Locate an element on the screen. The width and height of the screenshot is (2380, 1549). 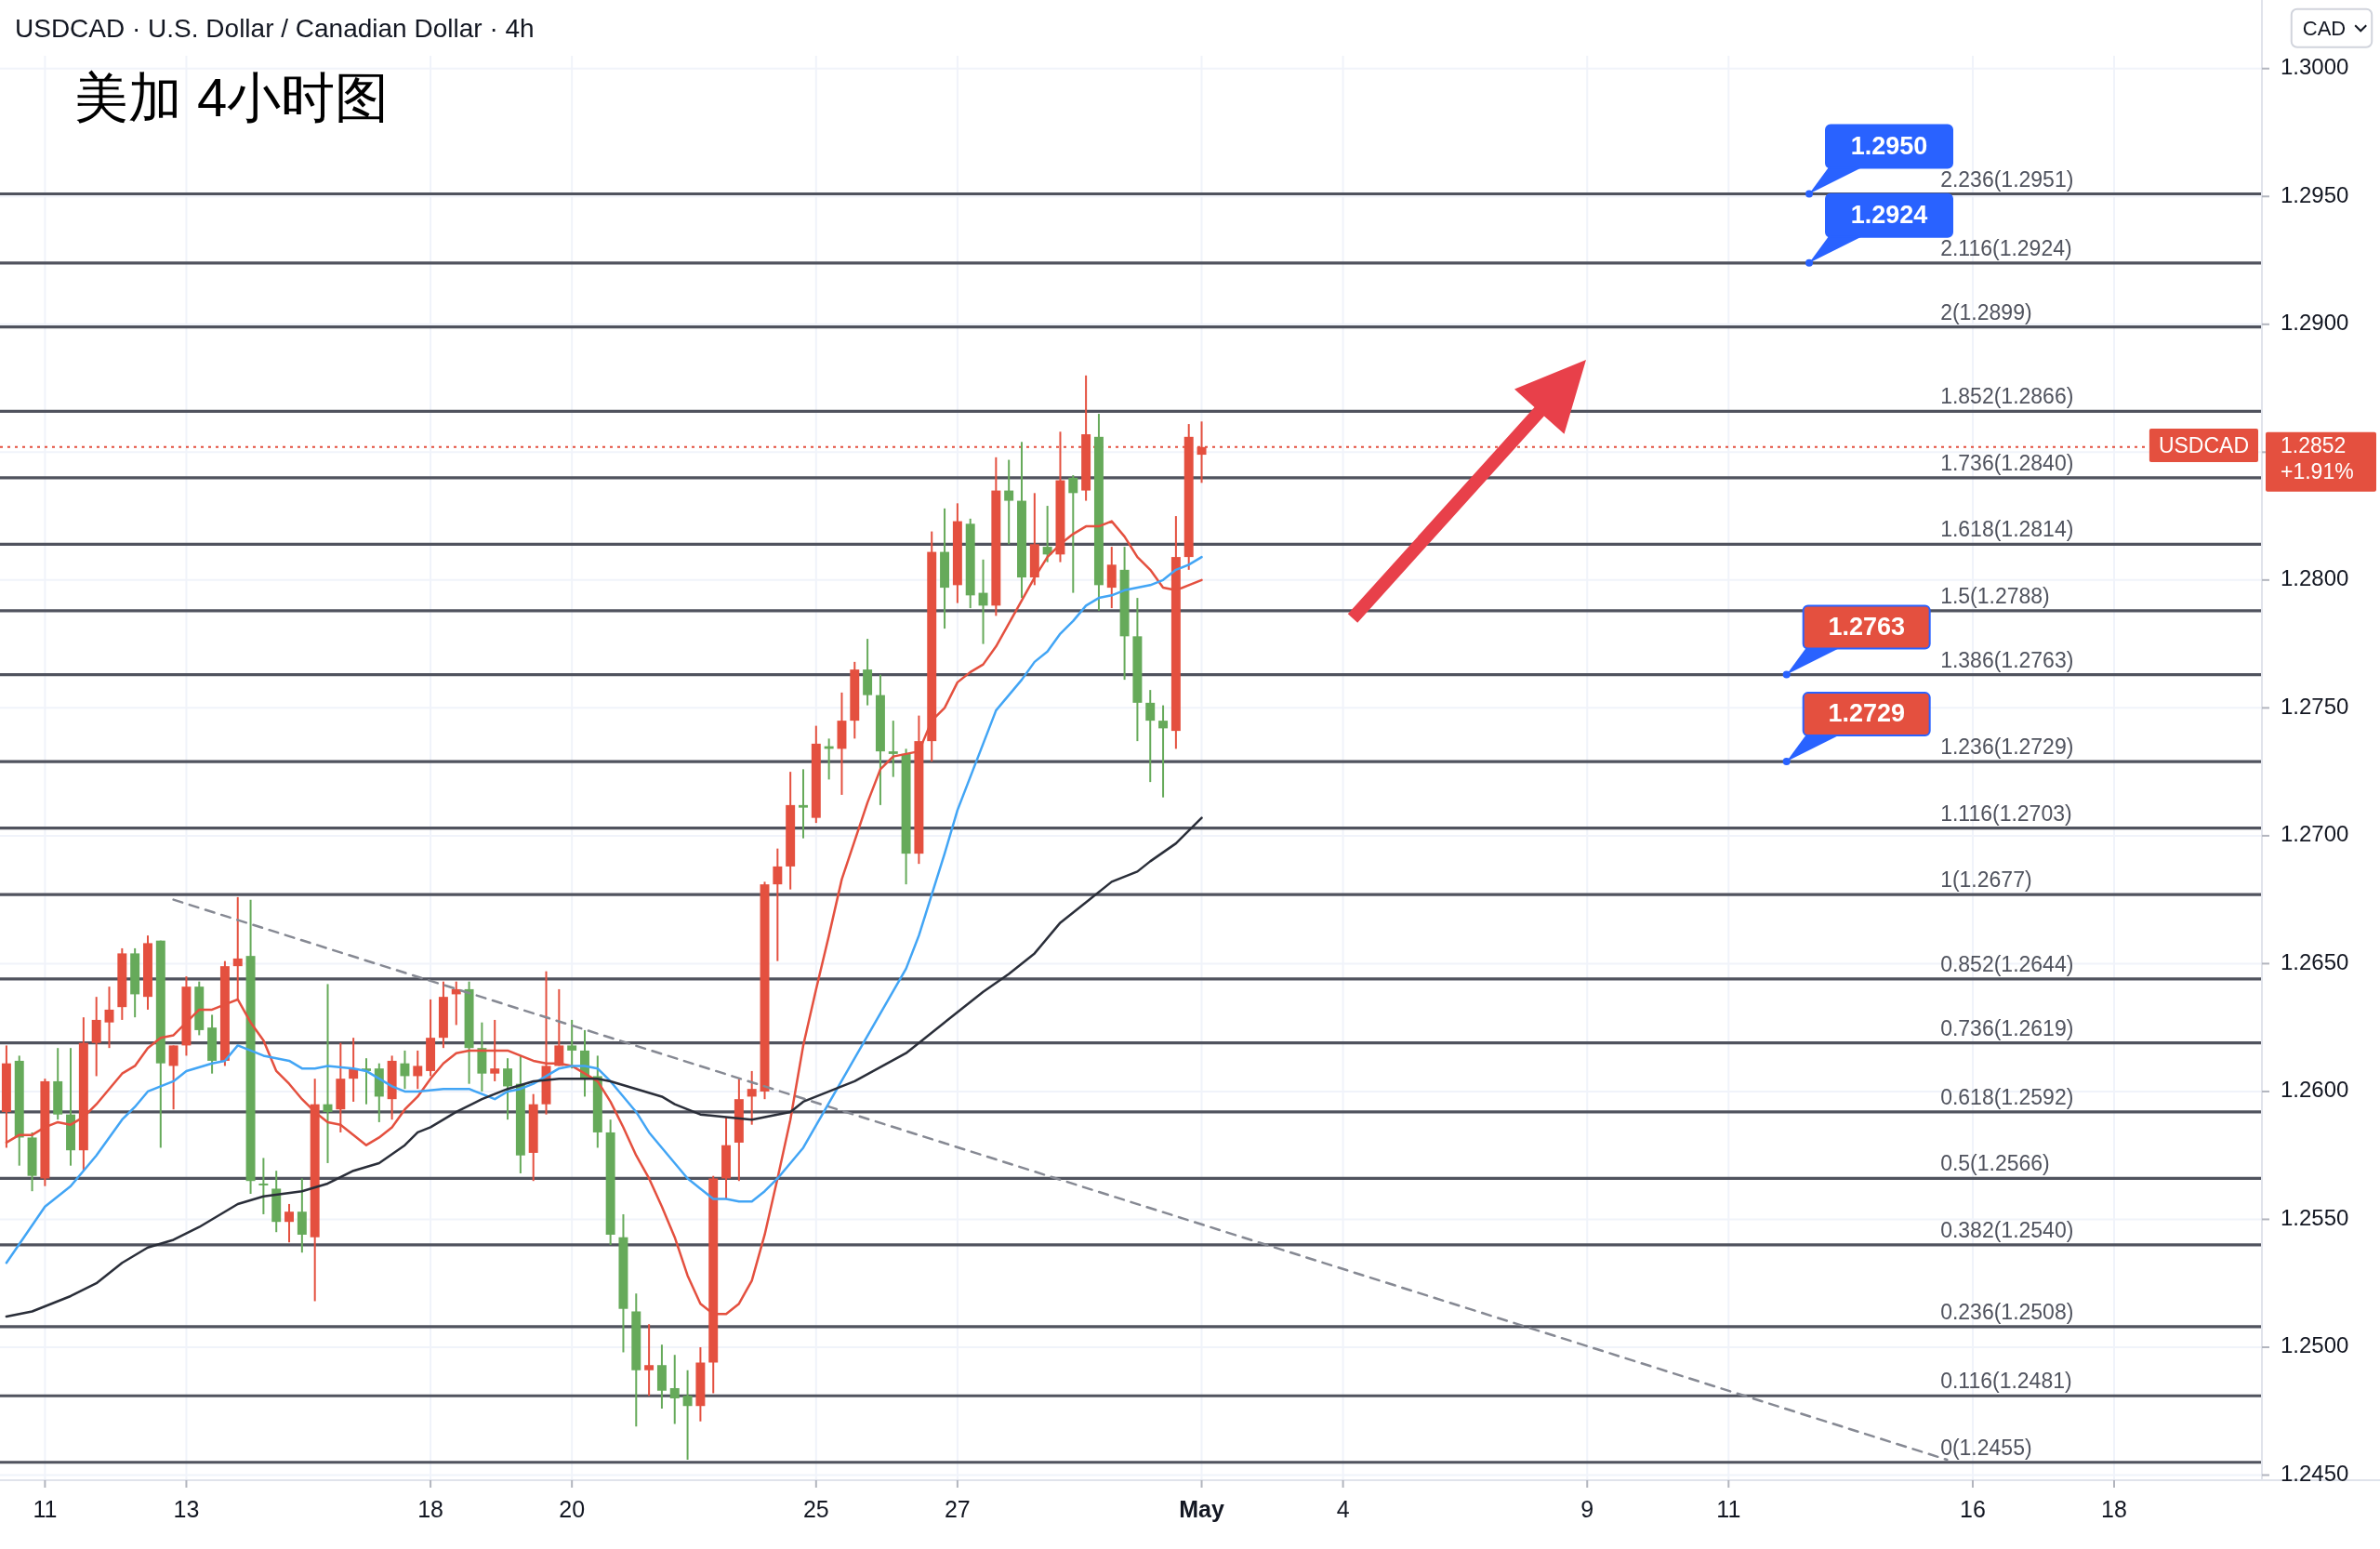
x-tick-label: 20 is located at coordinates (572, 1509).